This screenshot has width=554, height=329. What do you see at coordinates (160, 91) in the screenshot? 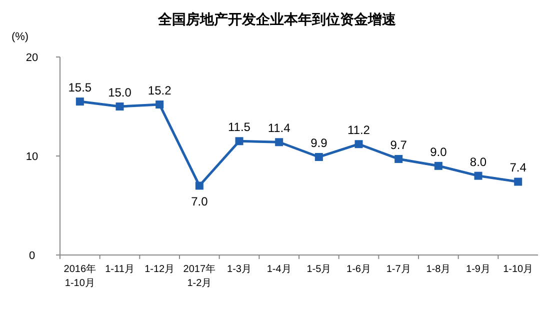
I see `data-label: 15.2` at bounding box center [160, 91].